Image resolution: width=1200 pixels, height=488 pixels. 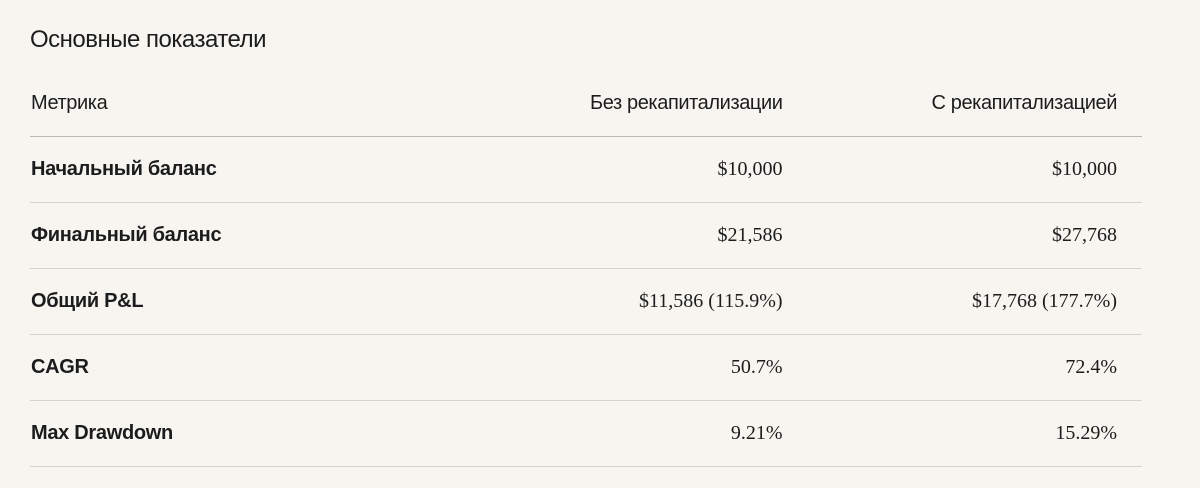 I want to click on metric-name: Общий P&L, so click(x=246, y=301).